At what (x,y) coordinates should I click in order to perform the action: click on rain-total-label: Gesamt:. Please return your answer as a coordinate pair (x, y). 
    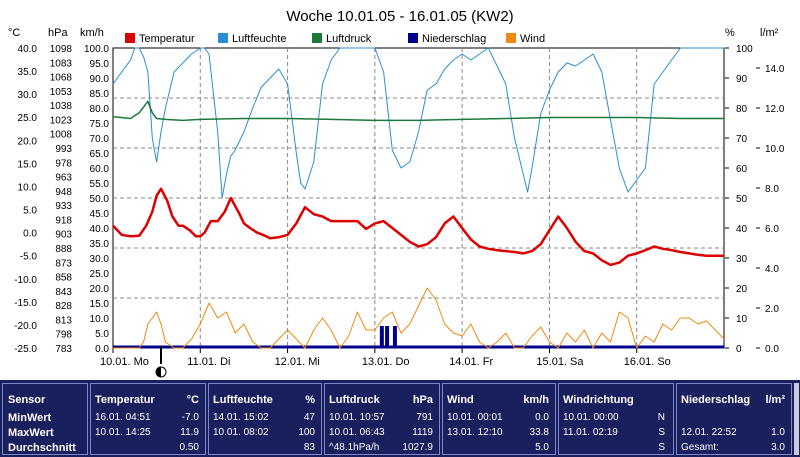
    Looking at the image, I should click on (700, 447).